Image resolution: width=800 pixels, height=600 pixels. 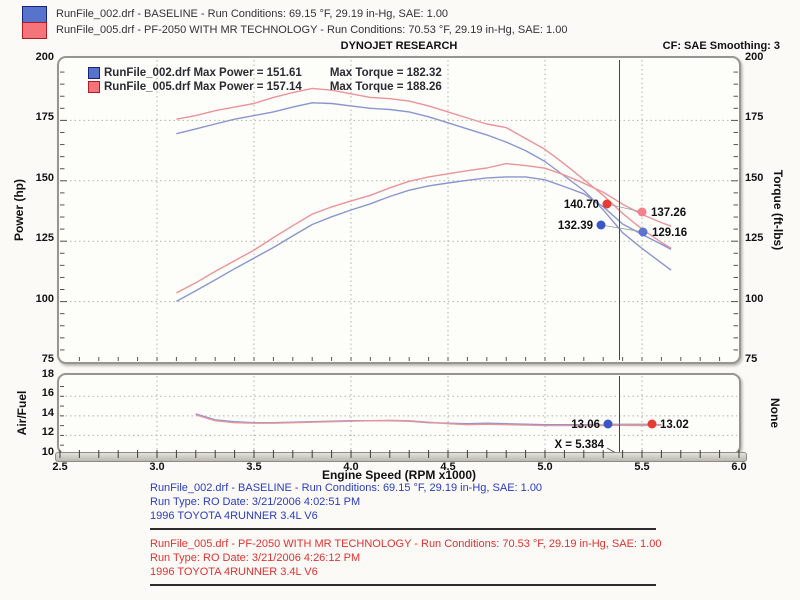 What do you see at coordinates (385, 87) in the screenshot?
I see `mr-max-torque-label: Max Torque = 188.26` at bounding box center [385, 87].